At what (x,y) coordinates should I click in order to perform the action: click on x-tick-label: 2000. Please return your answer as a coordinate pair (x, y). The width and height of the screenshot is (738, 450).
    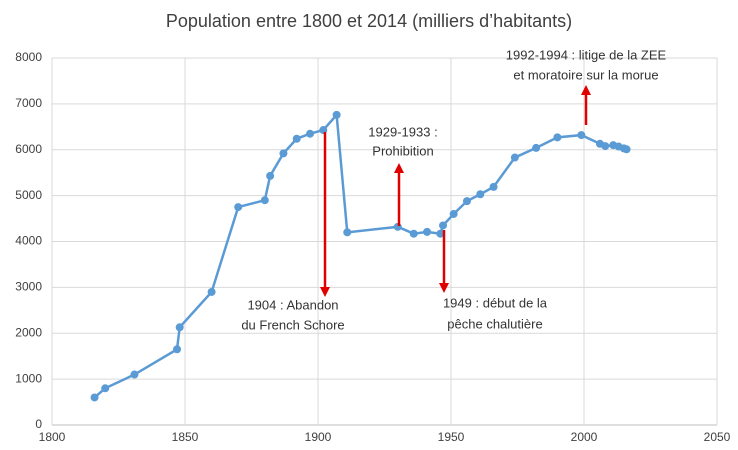
    Looking at the image, I should click on (584, 437).